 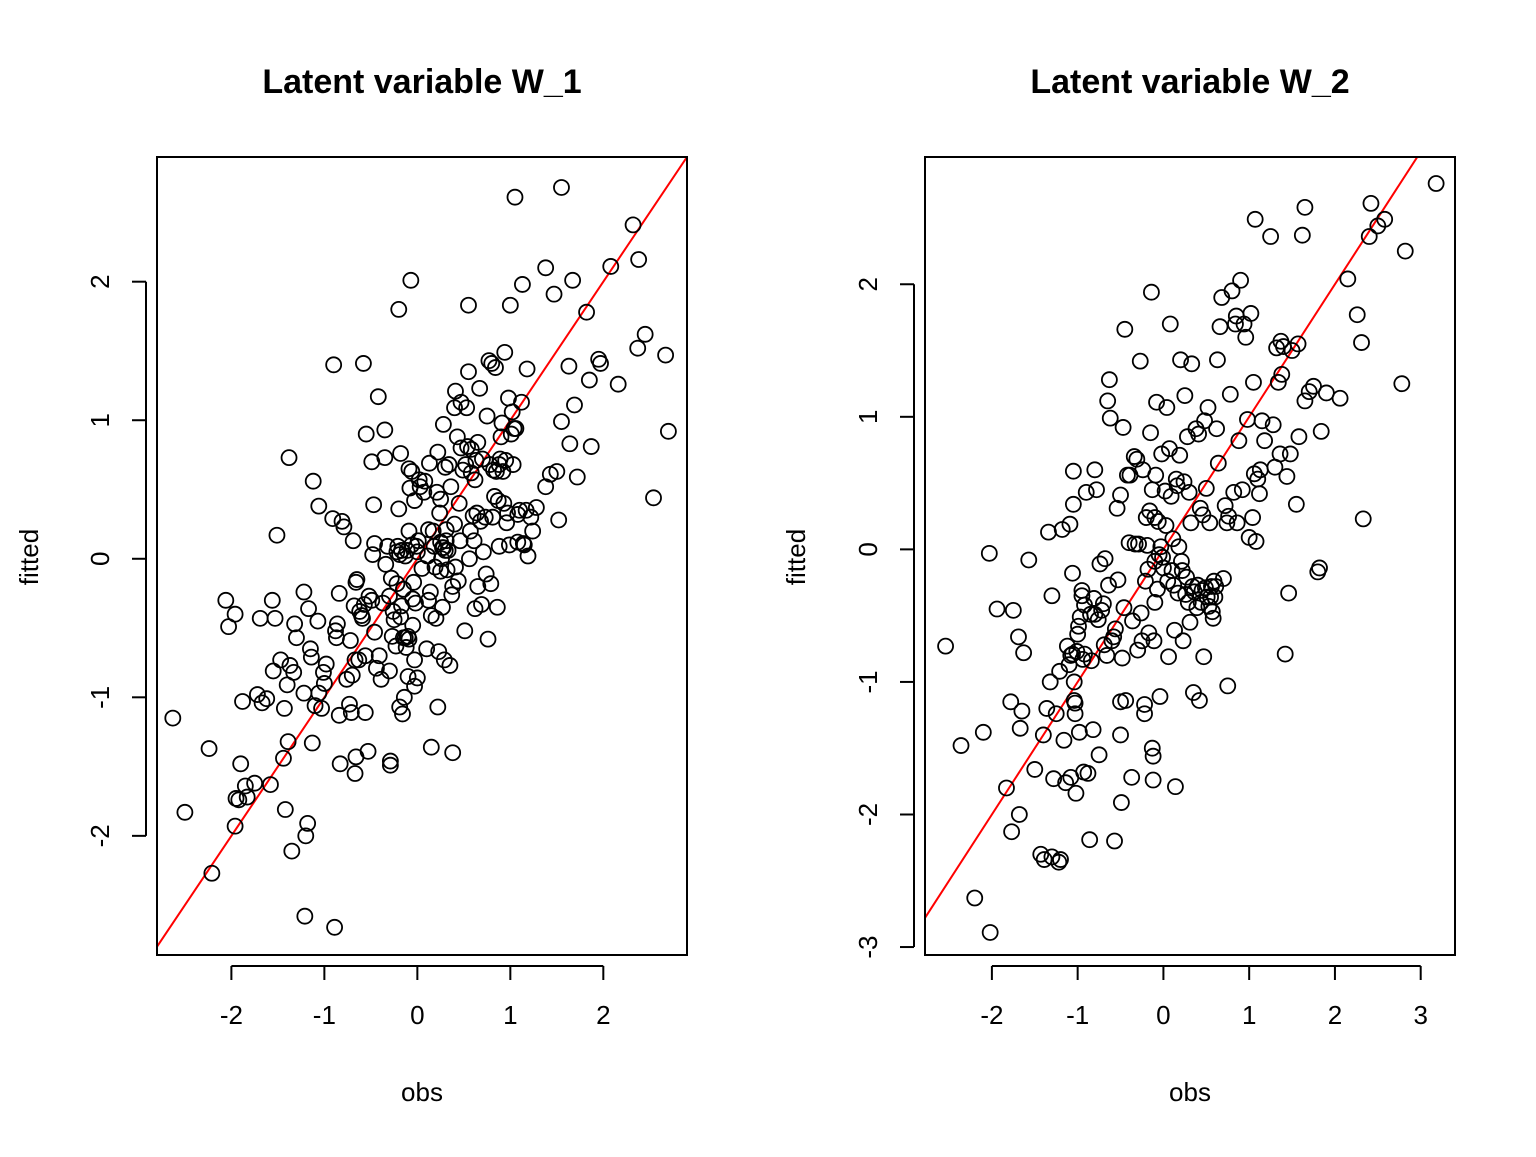 I want to click on y-axis-w1: -2 -1 0 1 2, so click(x=116, y=560).